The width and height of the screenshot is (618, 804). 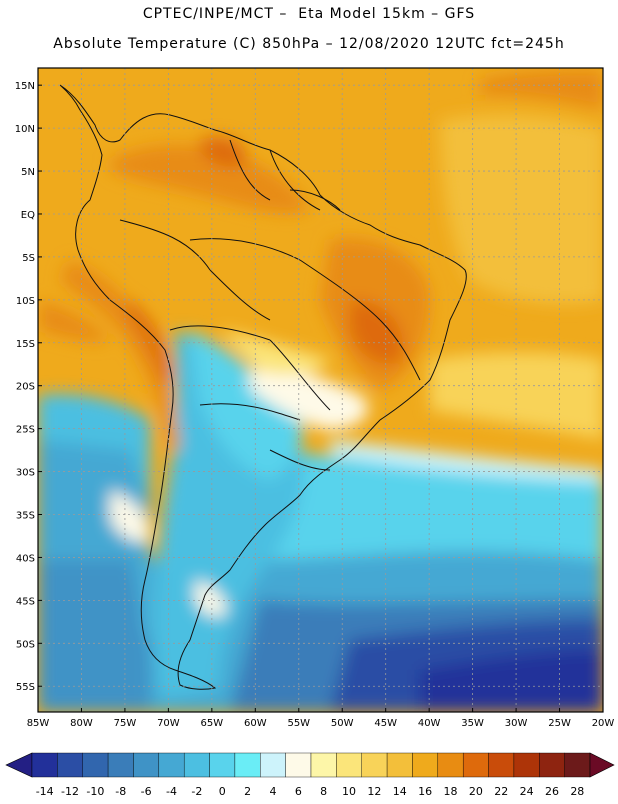 I want to click on lat-label: 45S, so click(x=25, y=601).